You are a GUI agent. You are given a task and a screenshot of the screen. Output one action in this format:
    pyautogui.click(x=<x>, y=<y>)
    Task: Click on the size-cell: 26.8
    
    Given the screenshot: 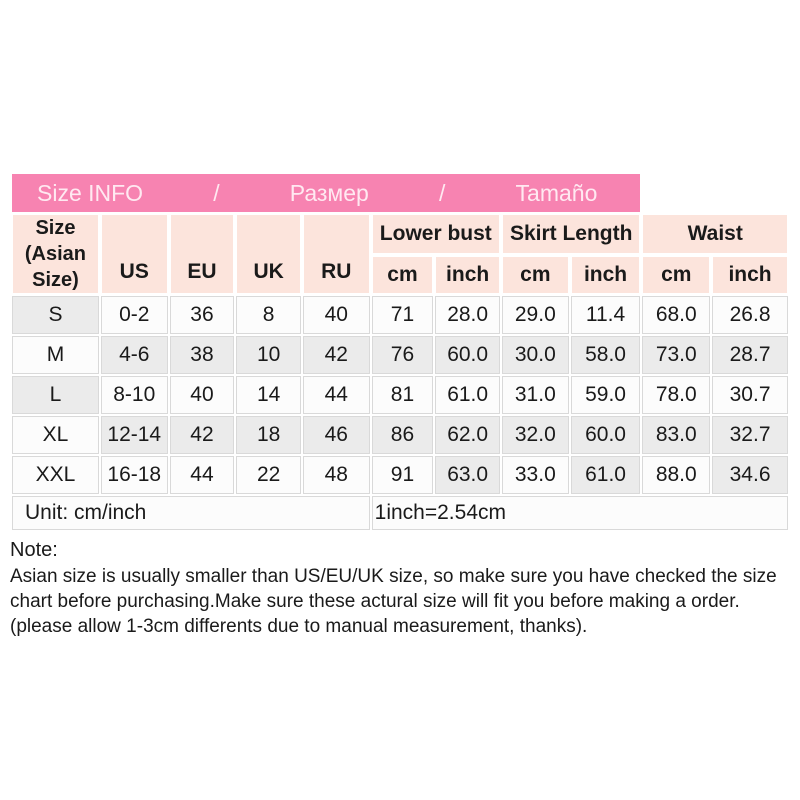 What is the action you would take?
    pyautogui.click(x=750, y=315)
    